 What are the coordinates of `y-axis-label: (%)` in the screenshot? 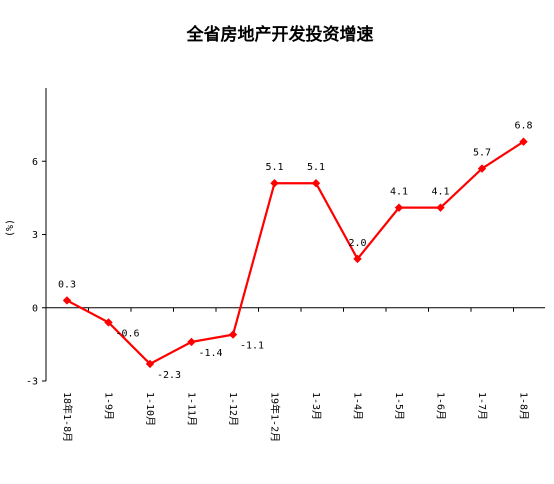 It's located at (10, 228).